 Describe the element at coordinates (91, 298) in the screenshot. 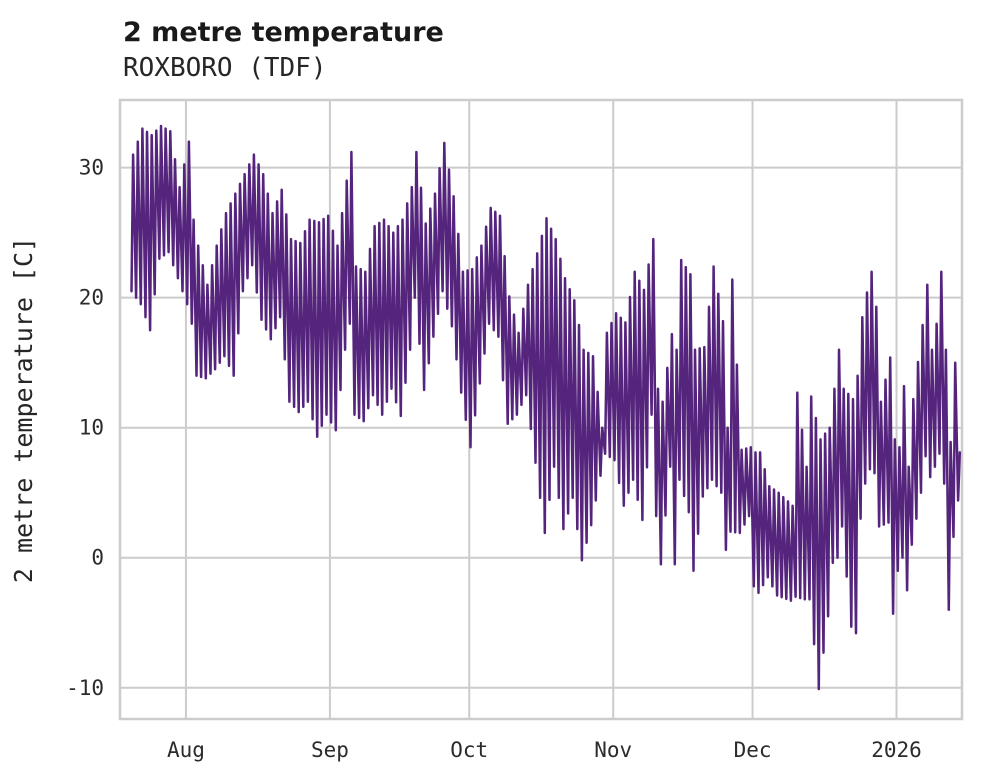

I see `y-tick-label: 20` at that location.